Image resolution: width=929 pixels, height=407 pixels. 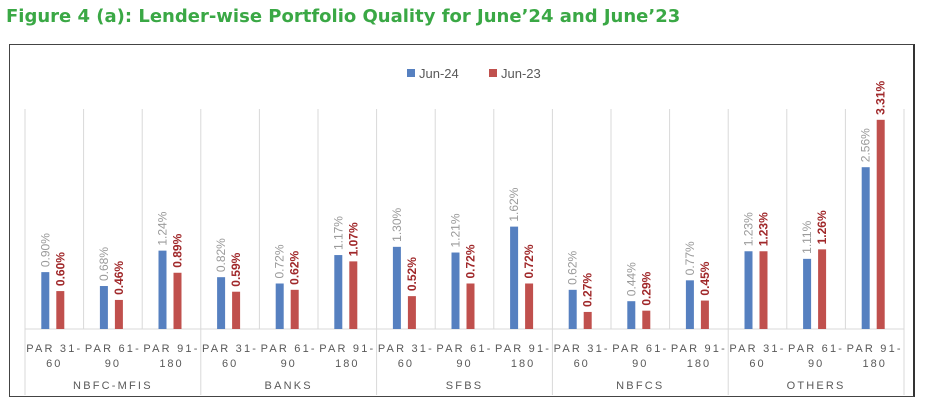 I want to click on data-label: 0.90%, so click(x=45, y=250).